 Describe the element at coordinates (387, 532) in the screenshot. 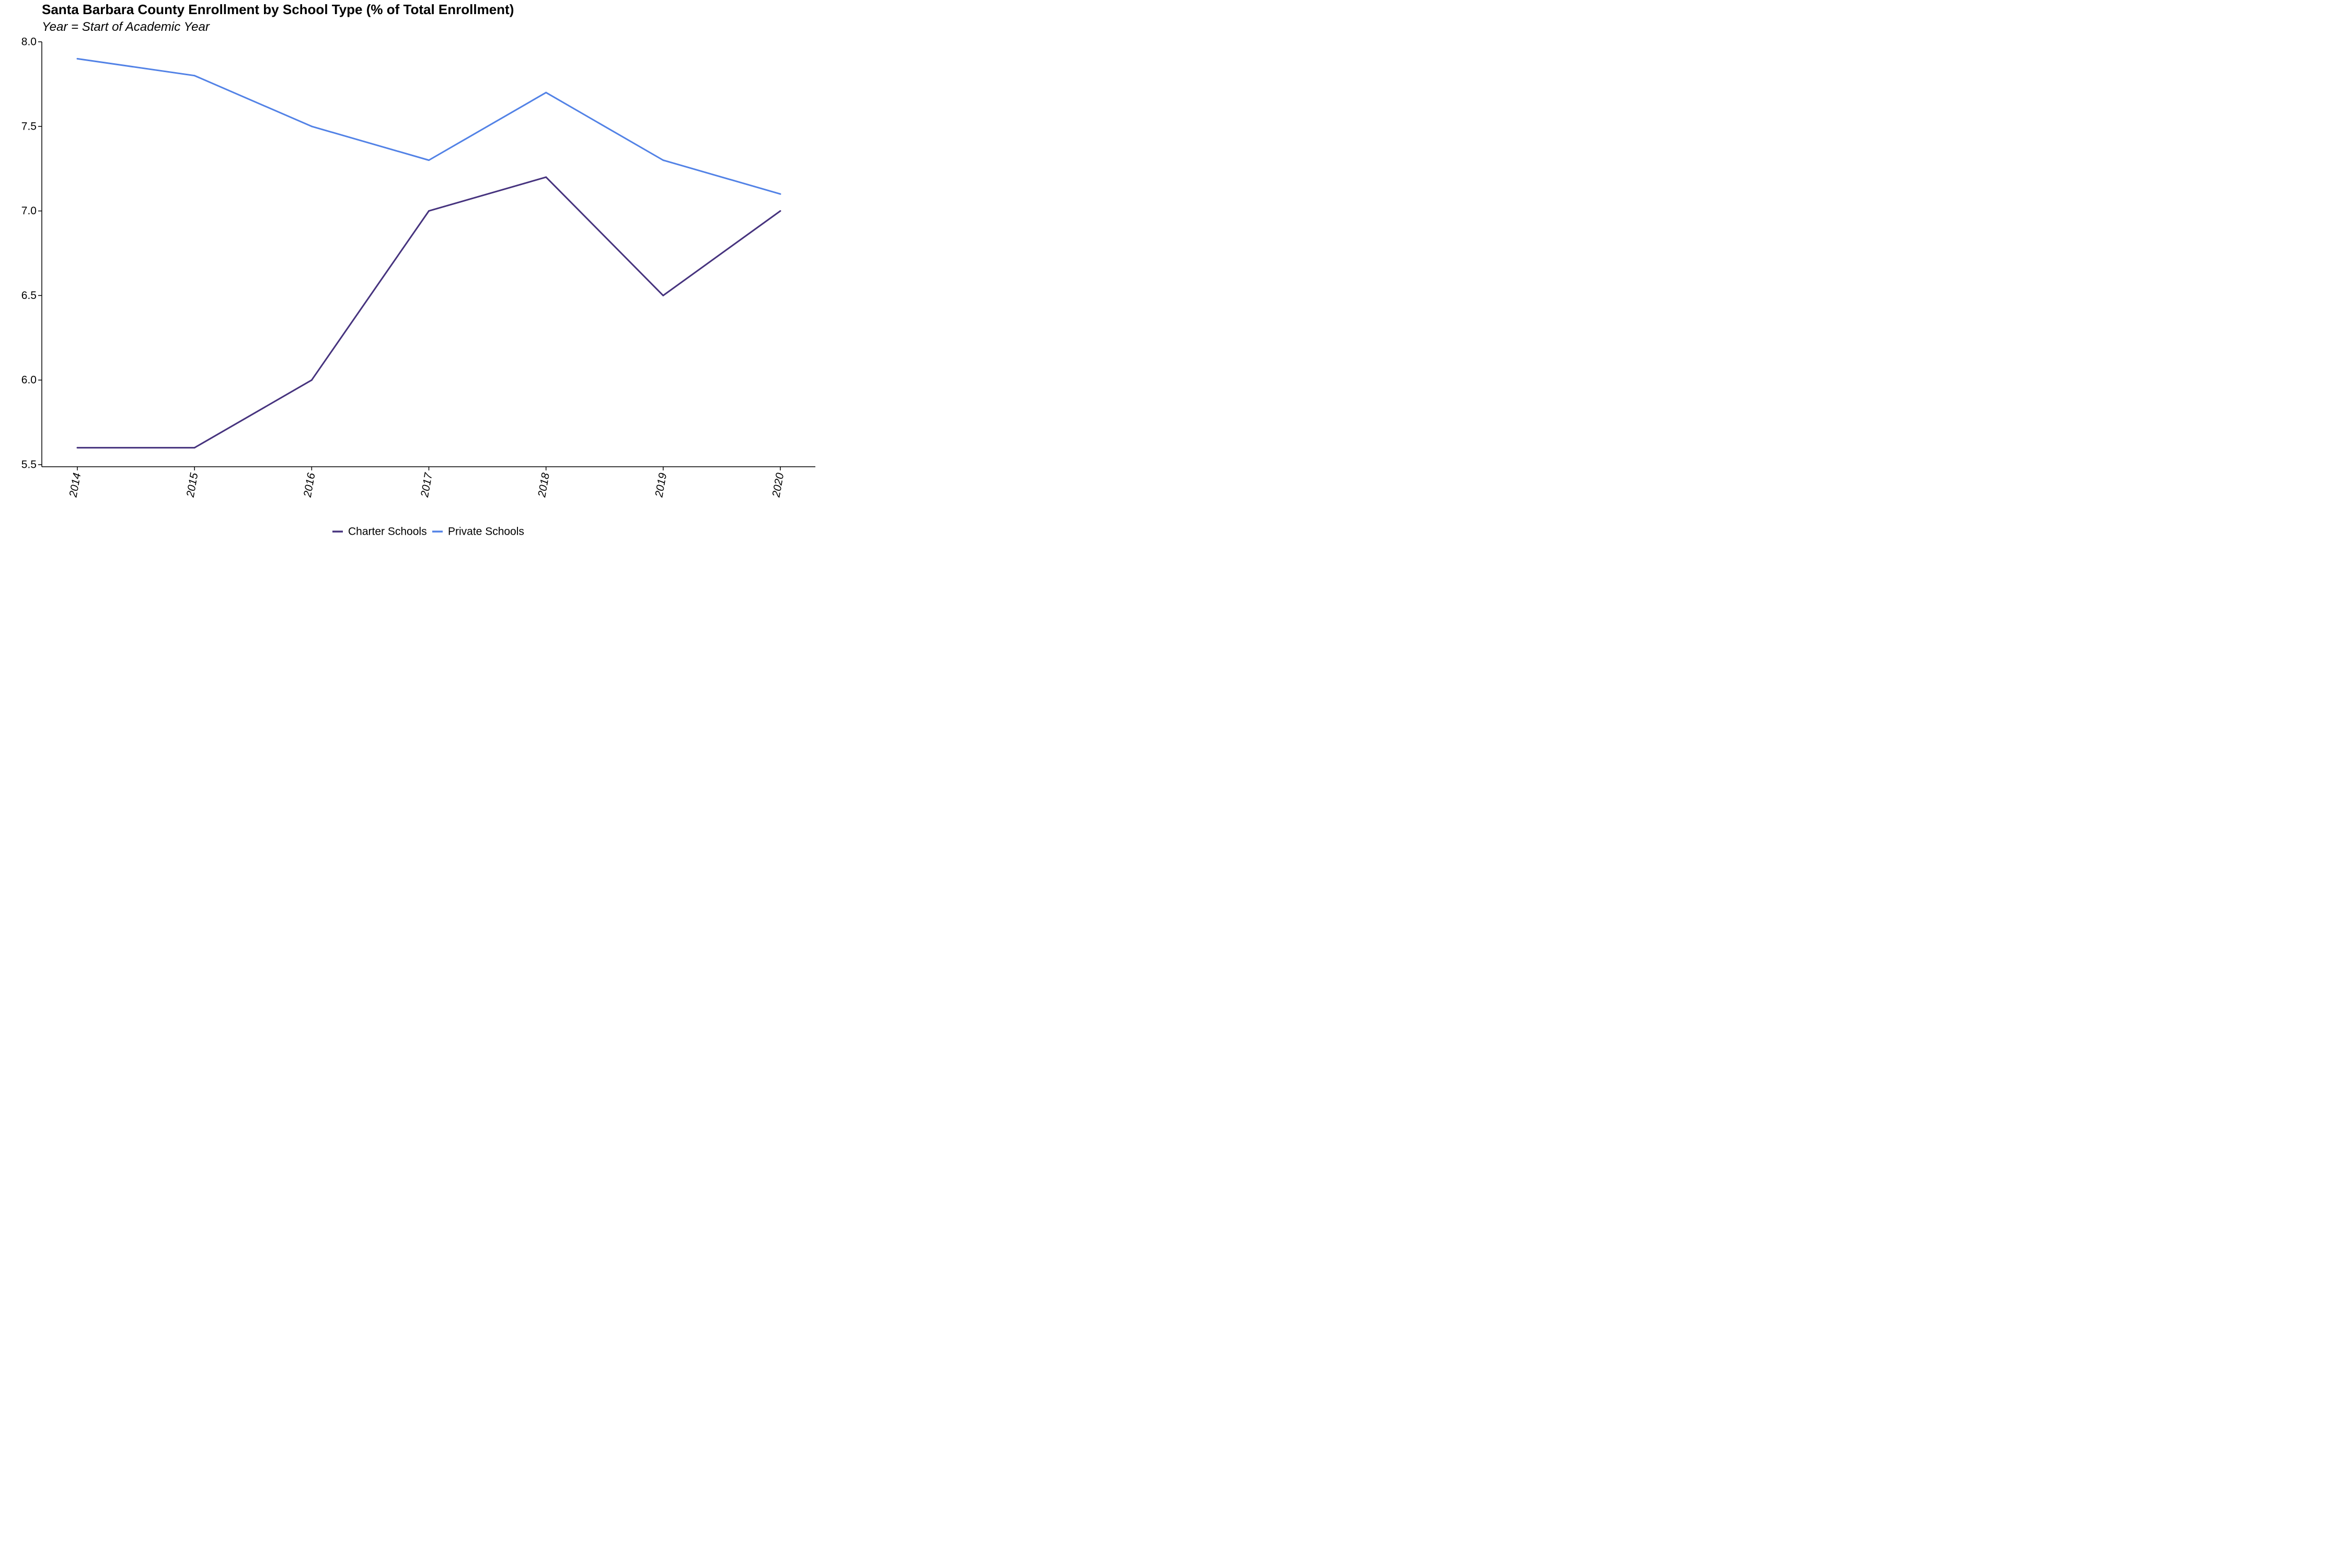

I see `legend-label: Charter Schools` at that location.